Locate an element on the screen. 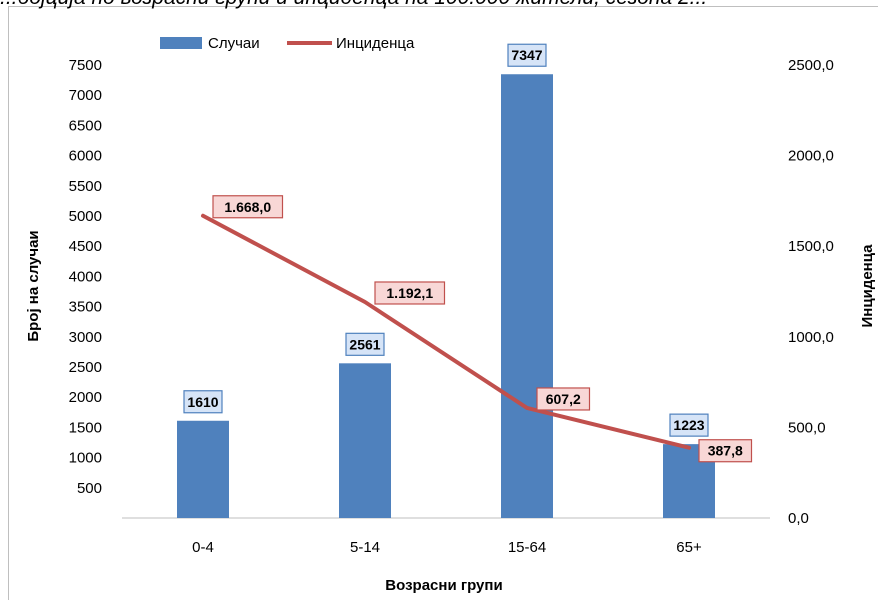  y-tick-label: 3000 is located at coordinates (85, 337).